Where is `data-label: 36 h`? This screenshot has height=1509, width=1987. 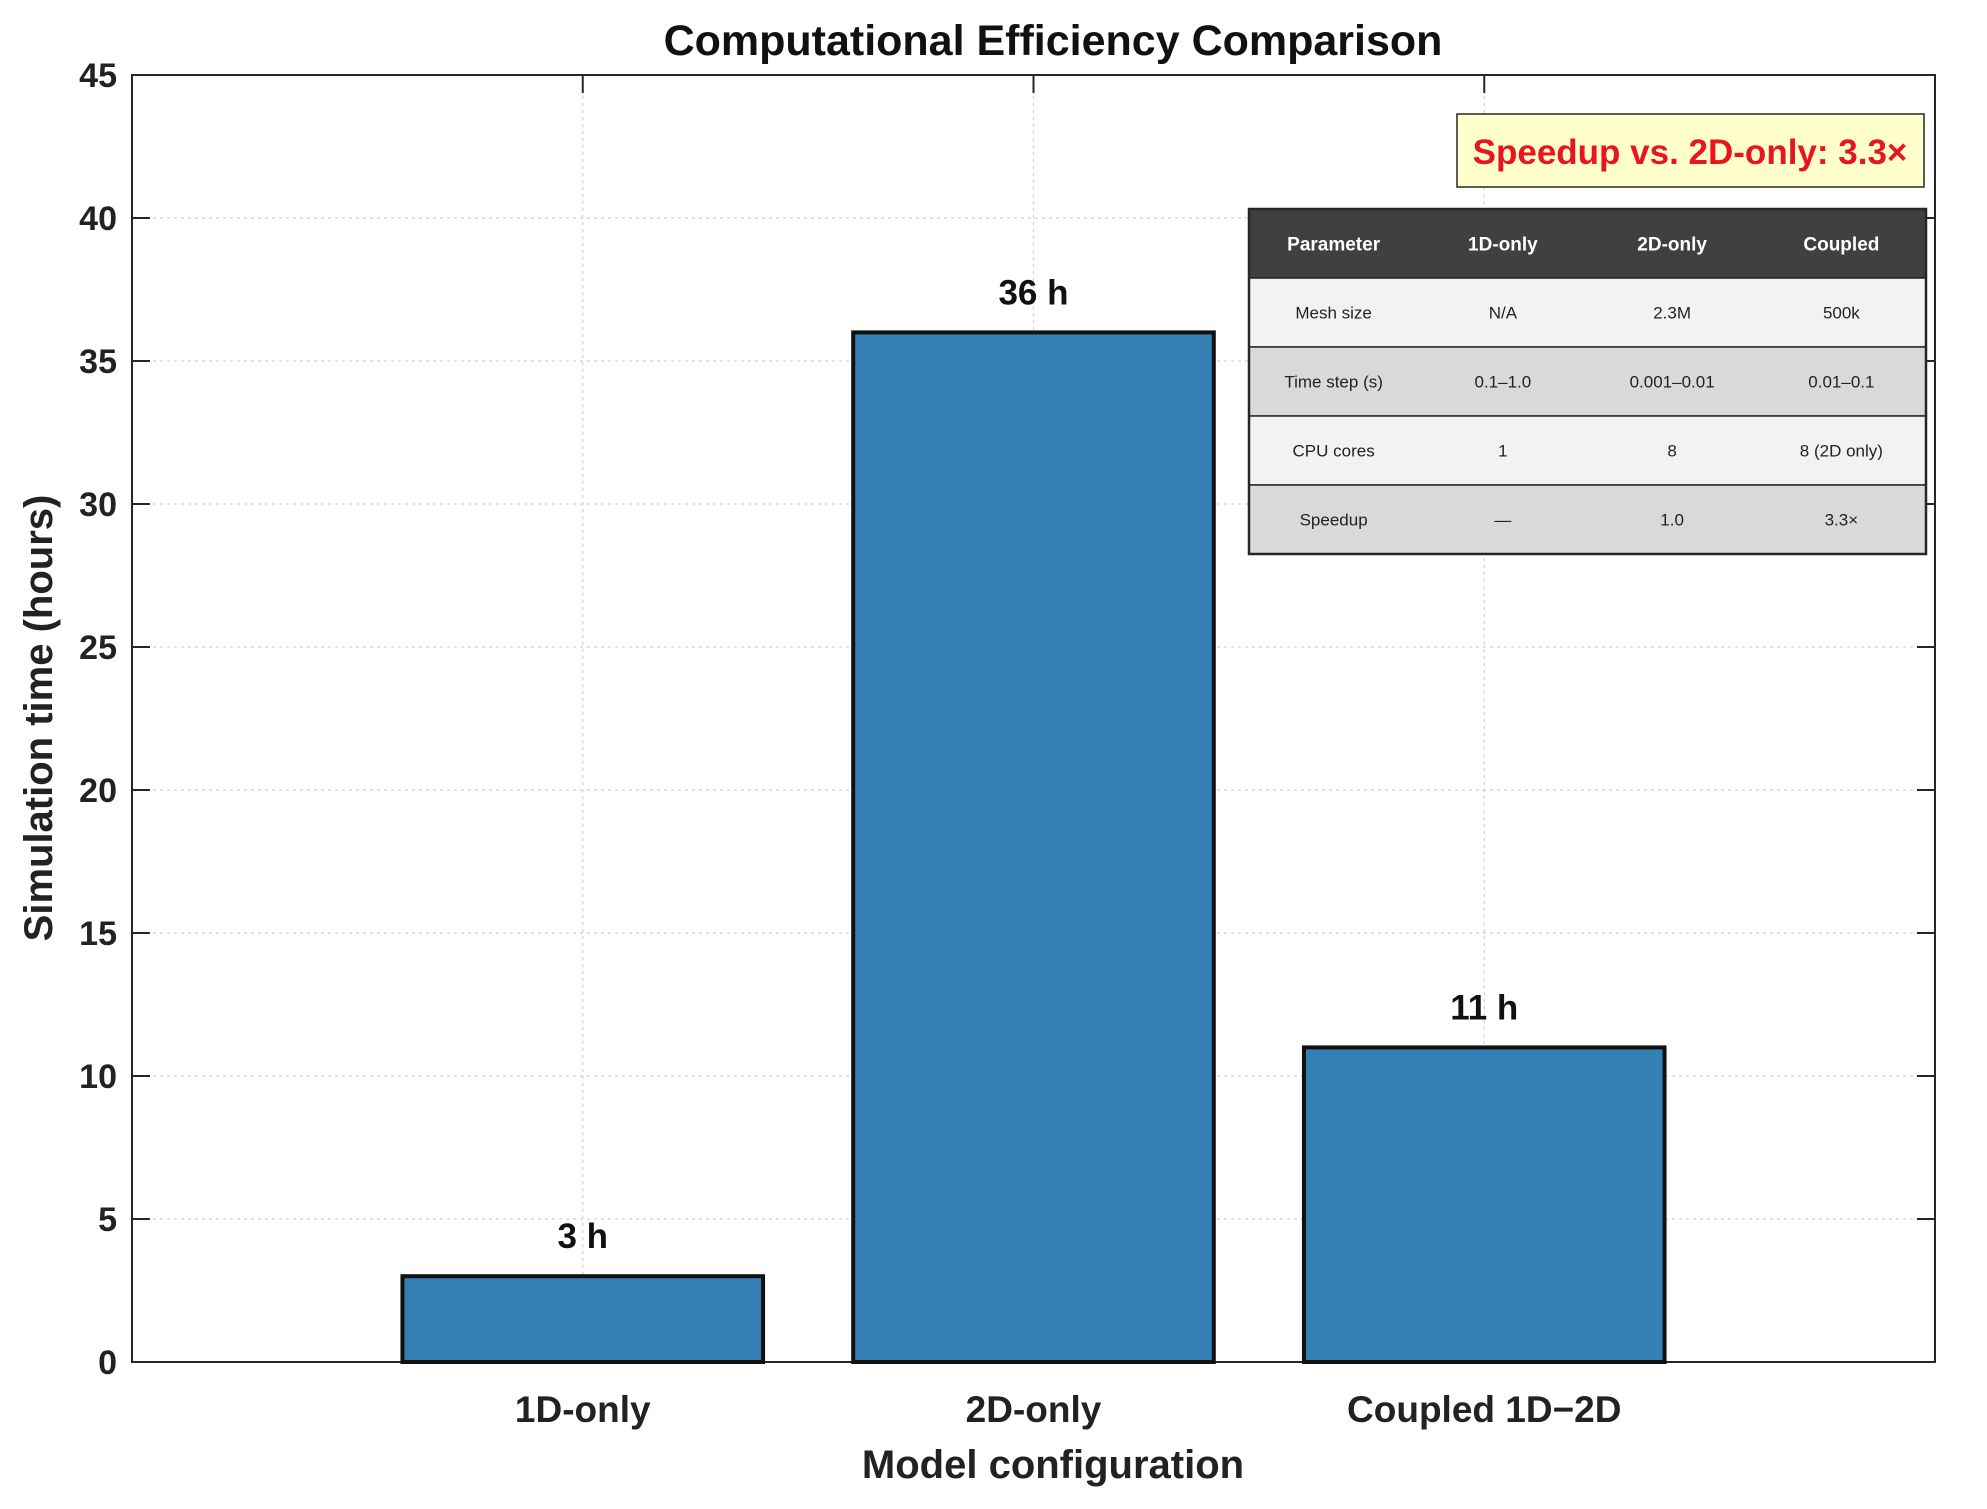 data-label: 36 h is located at coordinates (1033, 292).